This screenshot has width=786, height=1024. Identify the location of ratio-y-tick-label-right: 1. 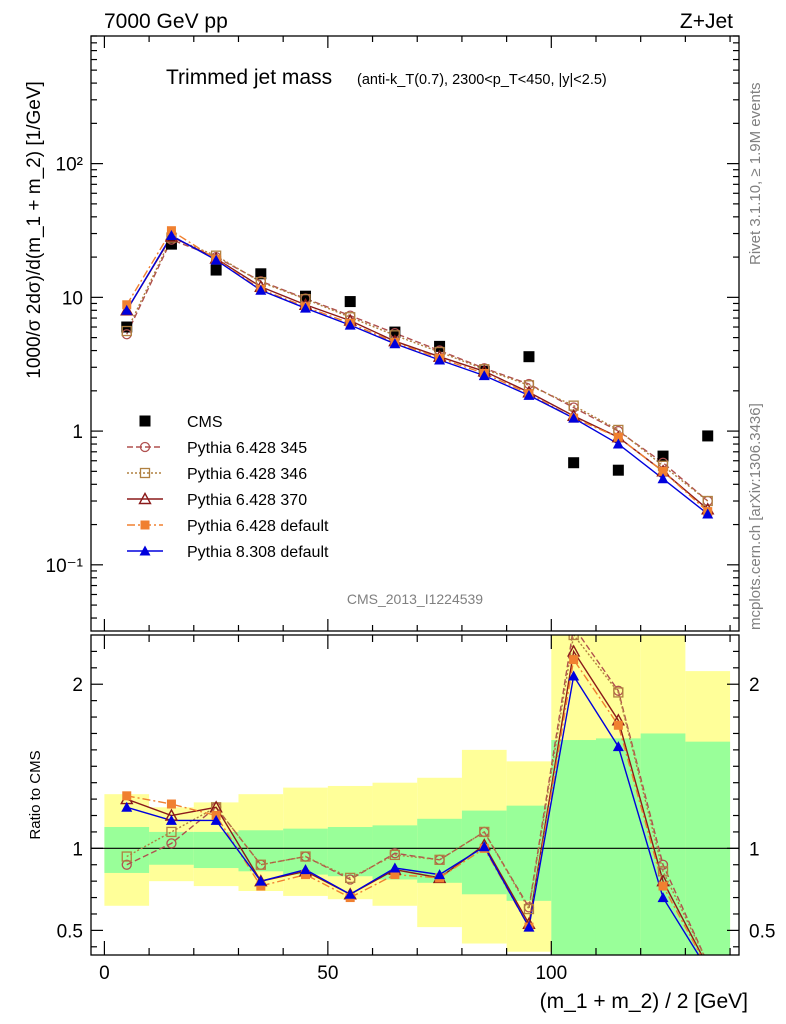
(754, 849).